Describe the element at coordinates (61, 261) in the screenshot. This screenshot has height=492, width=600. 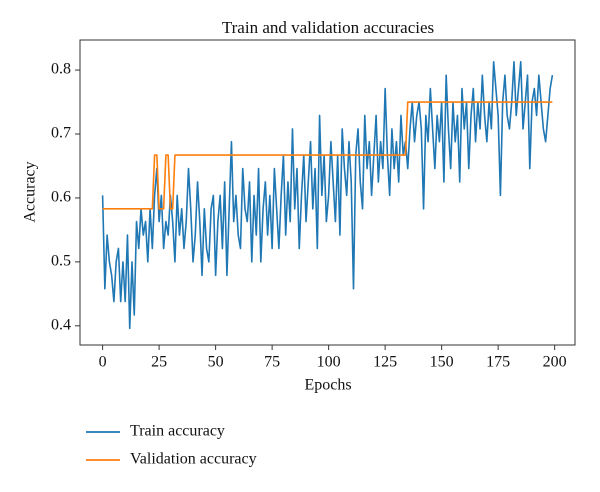
I see `y-tick-label: 0.5` at that location.